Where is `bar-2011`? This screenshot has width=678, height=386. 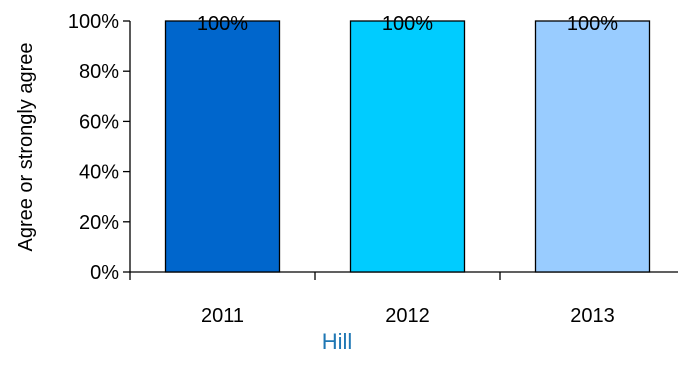 bar-2011 is located at coordinates (222, 146).